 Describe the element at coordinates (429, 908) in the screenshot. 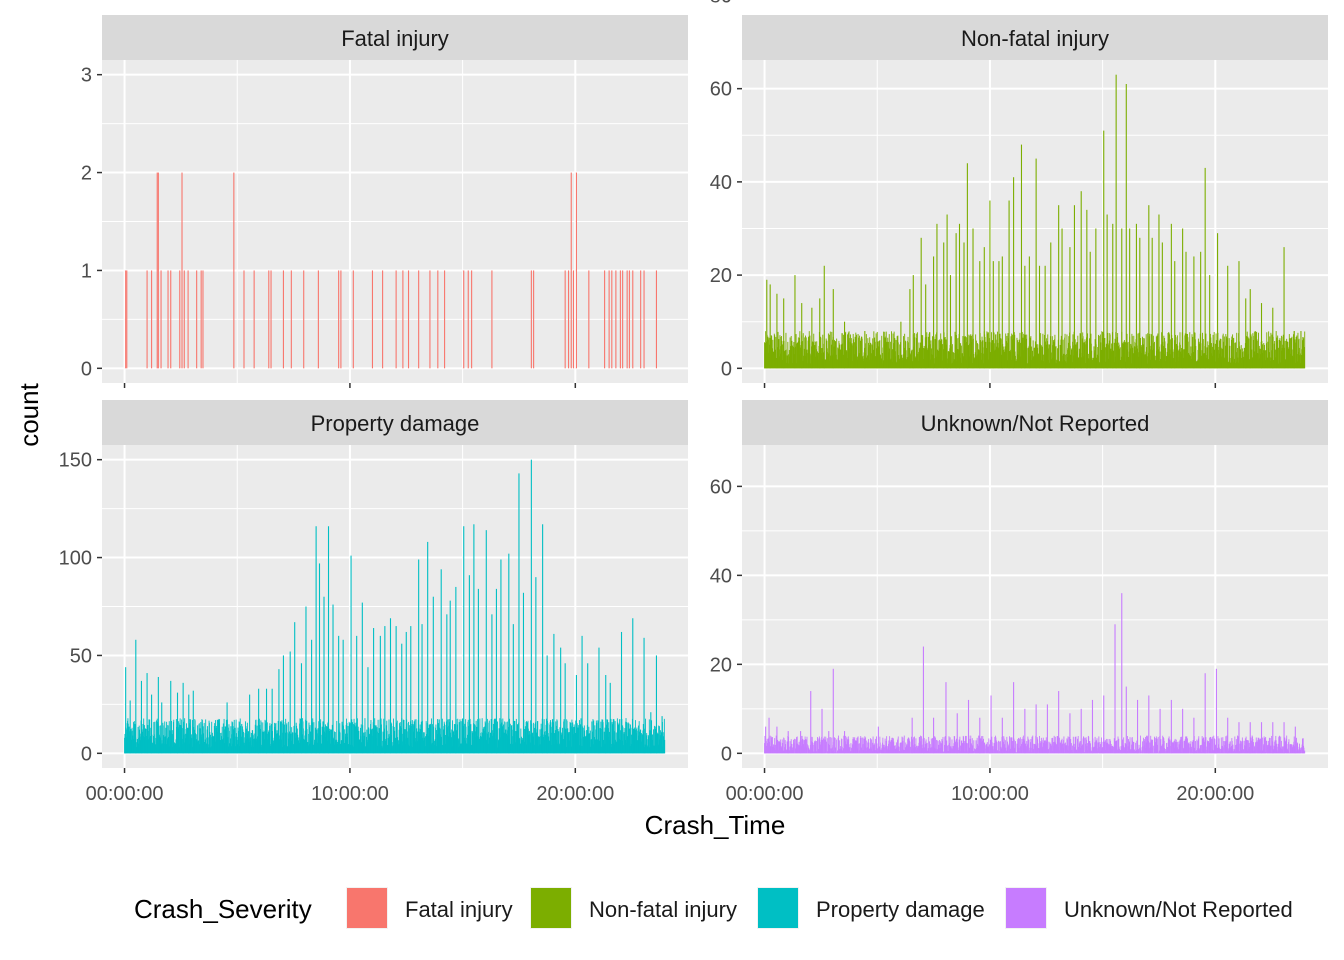

I see `legend-item: Fatal injury` at that location.